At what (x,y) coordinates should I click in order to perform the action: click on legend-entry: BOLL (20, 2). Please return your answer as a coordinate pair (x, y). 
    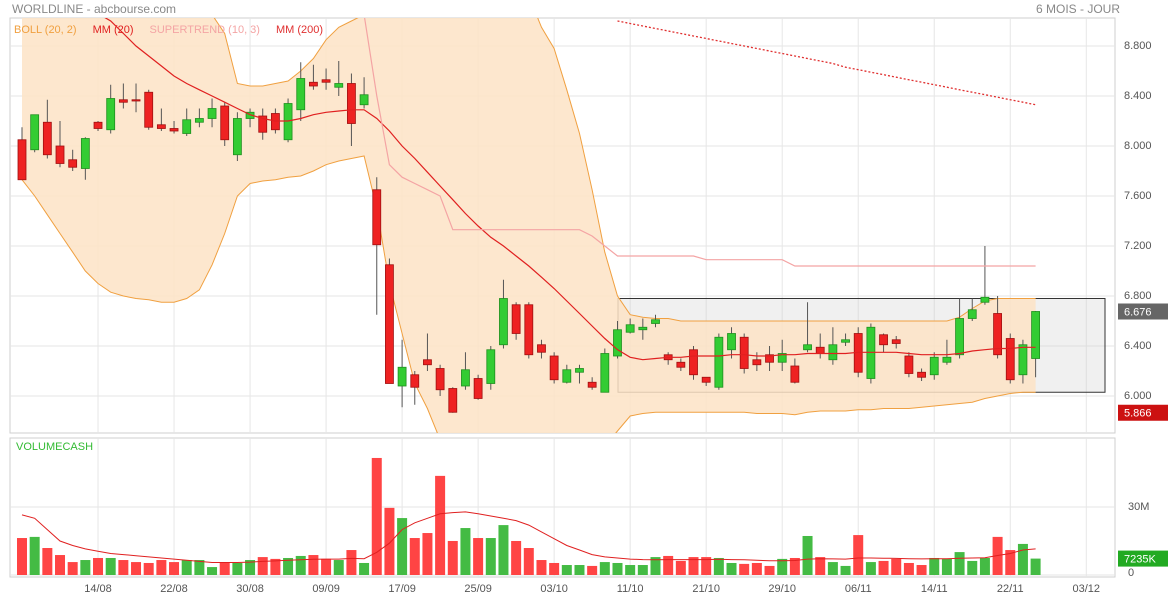
    Looking at the image, I should click on (45, 30).